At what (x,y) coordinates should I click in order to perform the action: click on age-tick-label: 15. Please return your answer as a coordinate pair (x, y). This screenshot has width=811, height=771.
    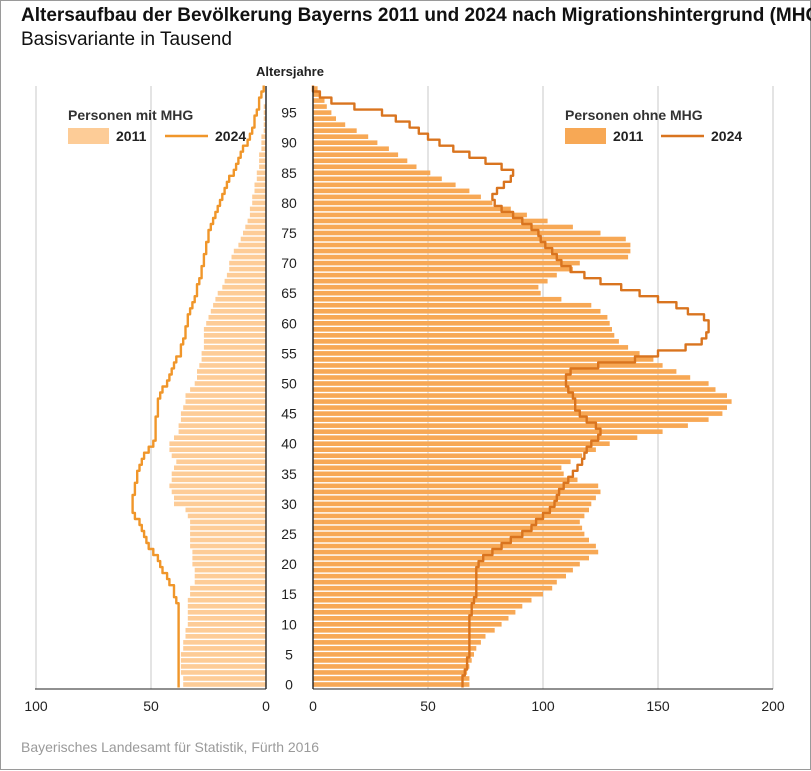
    Looking at the image, I should click on (289, 594).